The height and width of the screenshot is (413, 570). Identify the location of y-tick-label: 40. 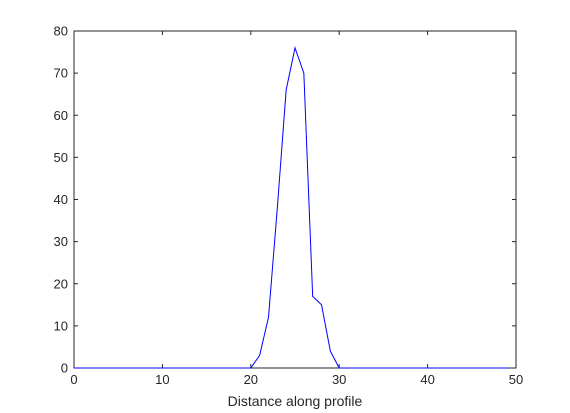
(61, 199).